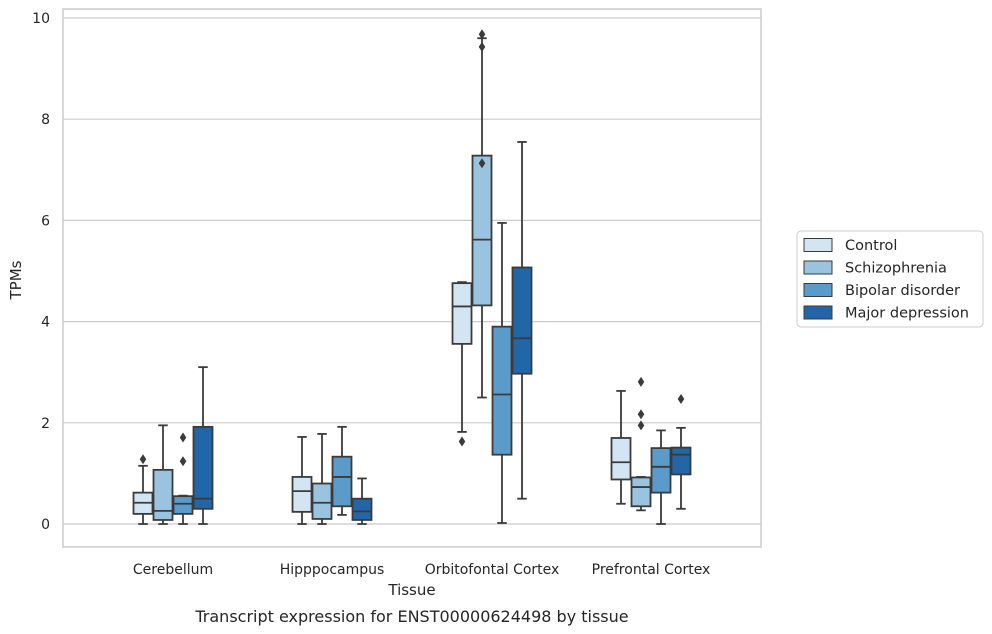  I want to click on y-tick-label: 4, so click(45, 323).